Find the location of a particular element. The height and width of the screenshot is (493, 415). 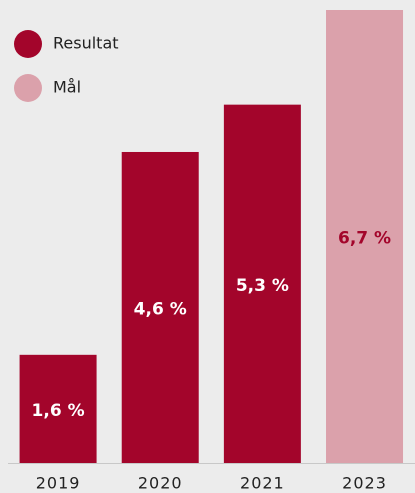

value-label: 1,6 % is located at coordinates (58, 411).